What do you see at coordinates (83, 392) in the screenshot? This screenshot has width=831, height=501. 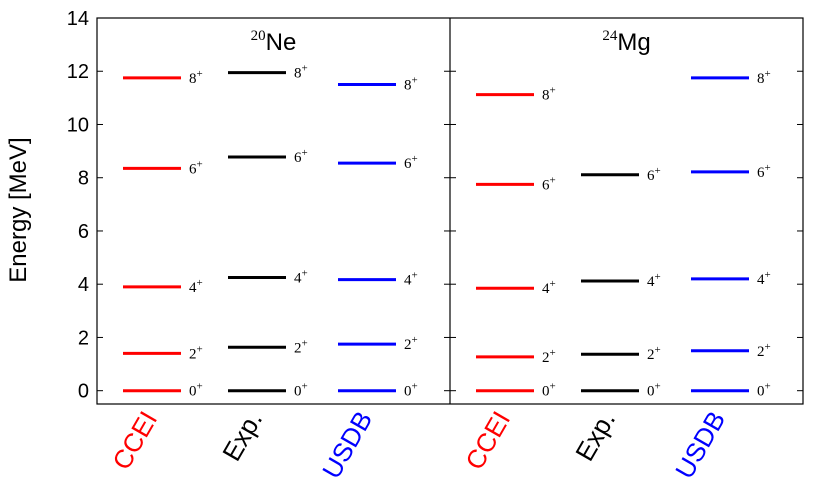 I see `y-tick-label: 0` at bounding box center [83, 392].